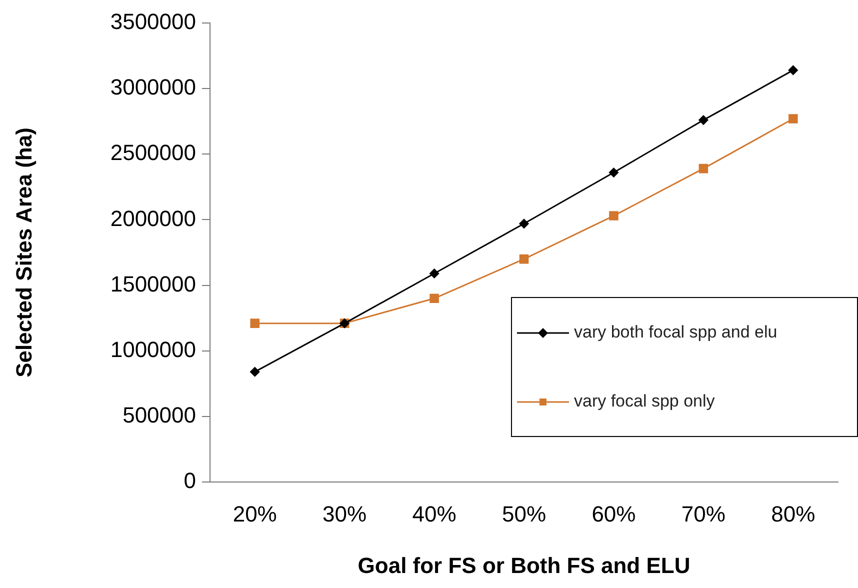 The height and width of the screenshot is (588, 858). Describe the element at coordinates (159, 415) in the screenshot. I see `y-tick-label: 500000` at that location.